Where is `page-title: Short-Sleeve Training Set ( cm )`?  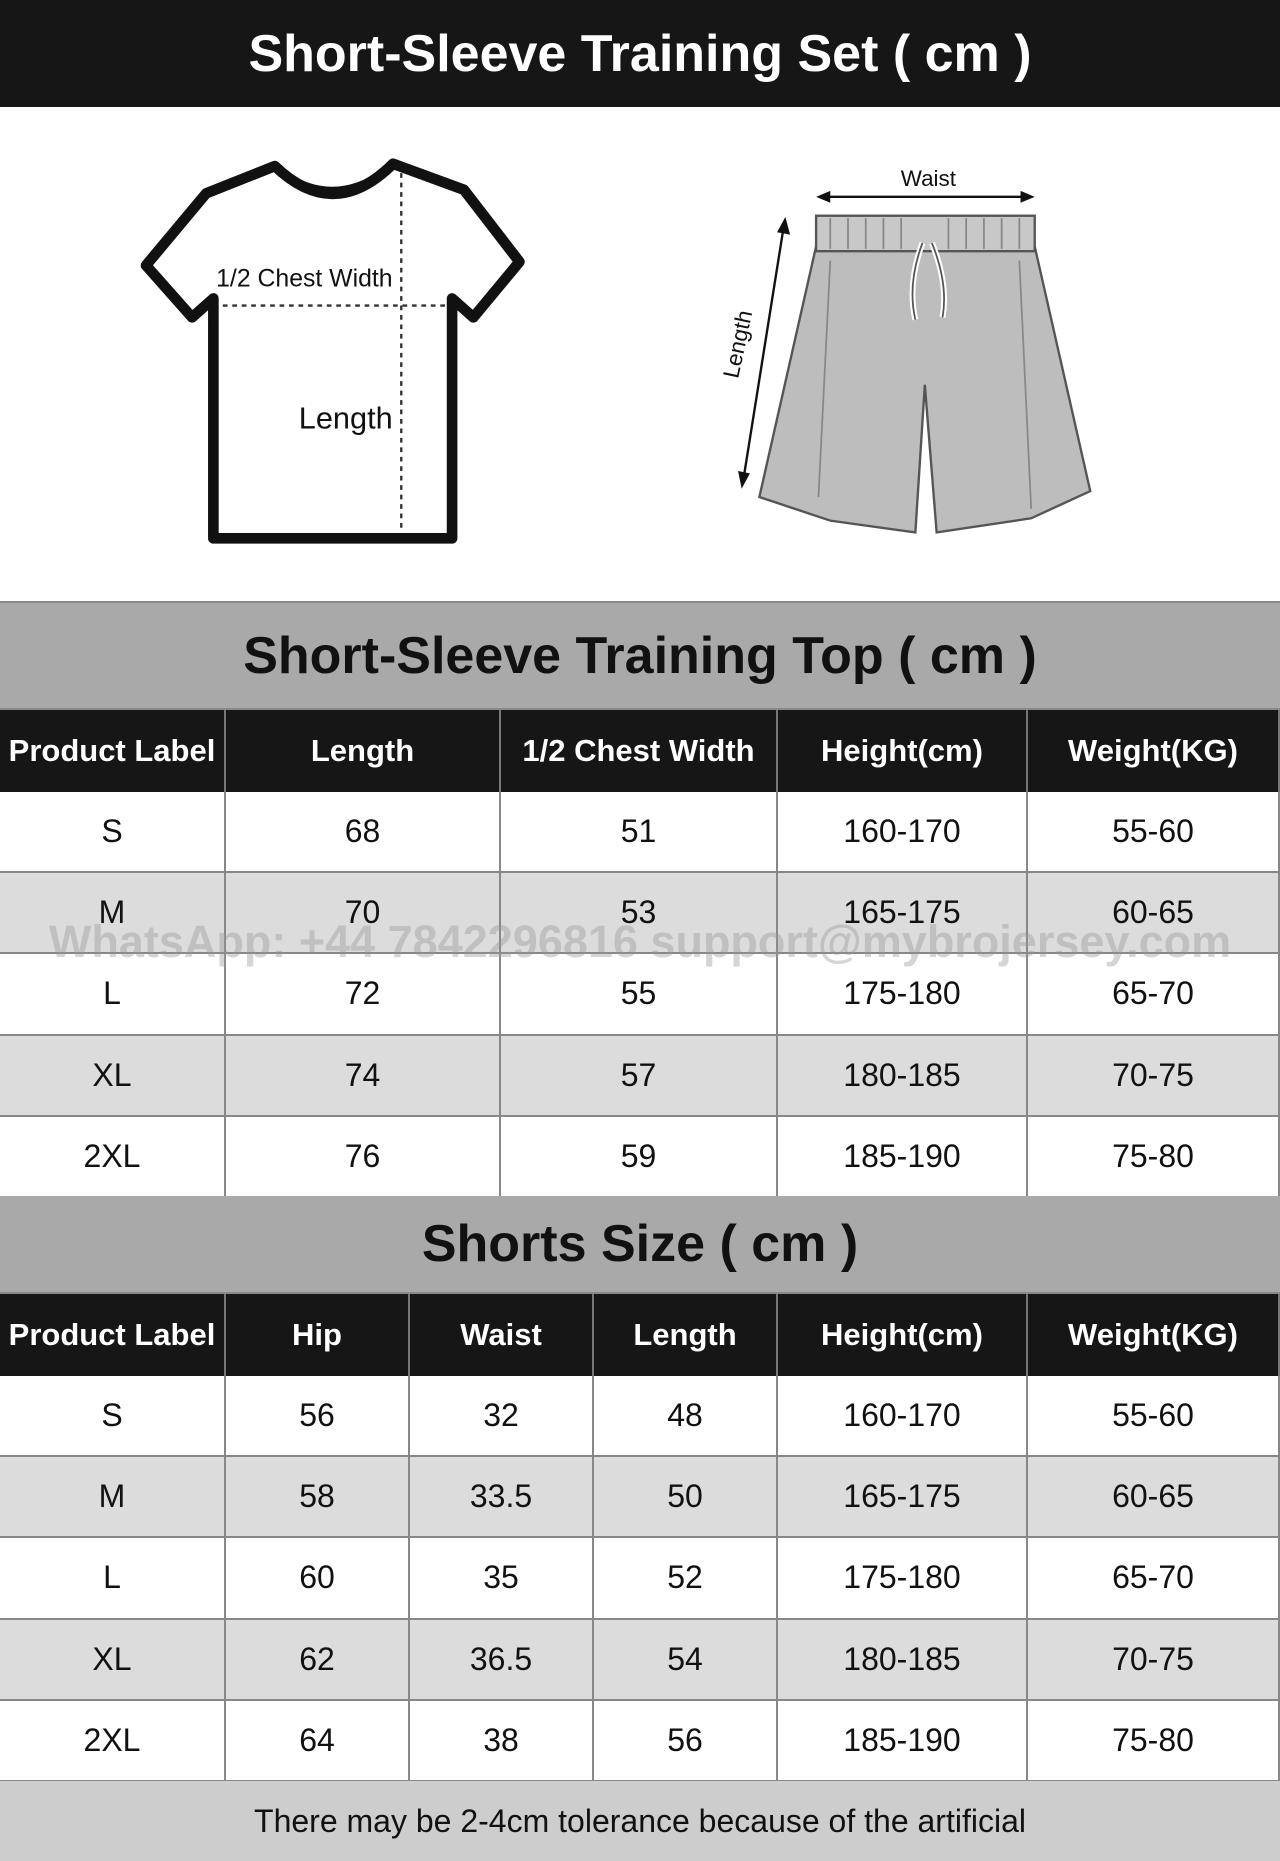 page-title: Short-Sleeve Training Set ( cm ) is located at coordinates (640, 53).